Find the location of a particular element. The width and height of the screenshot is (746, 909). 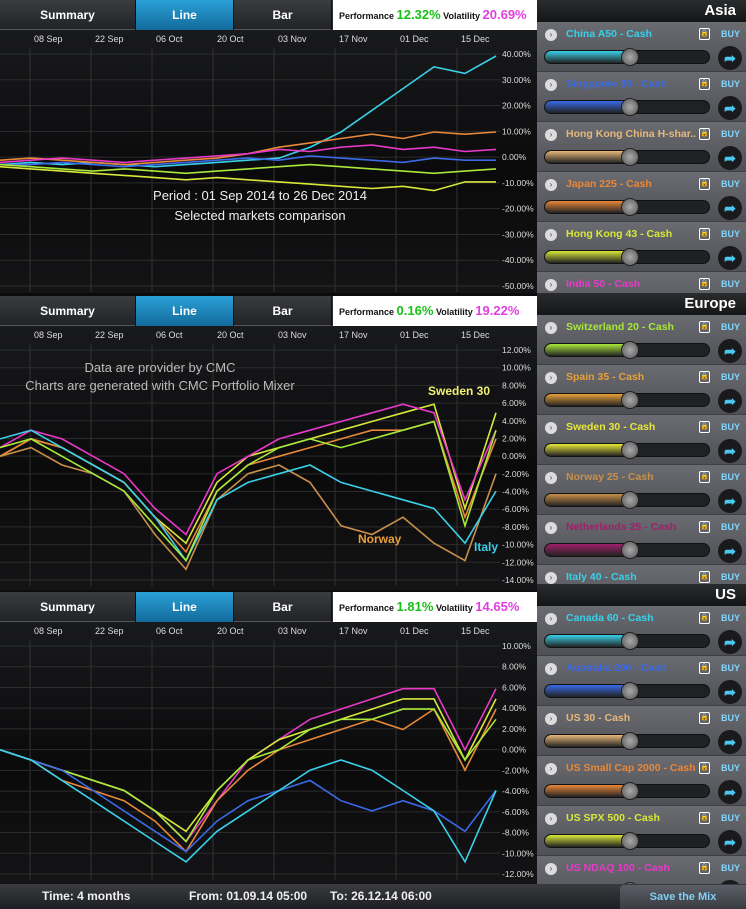

save-mix-button: Save the Mix is located at coordinates (683, 897).